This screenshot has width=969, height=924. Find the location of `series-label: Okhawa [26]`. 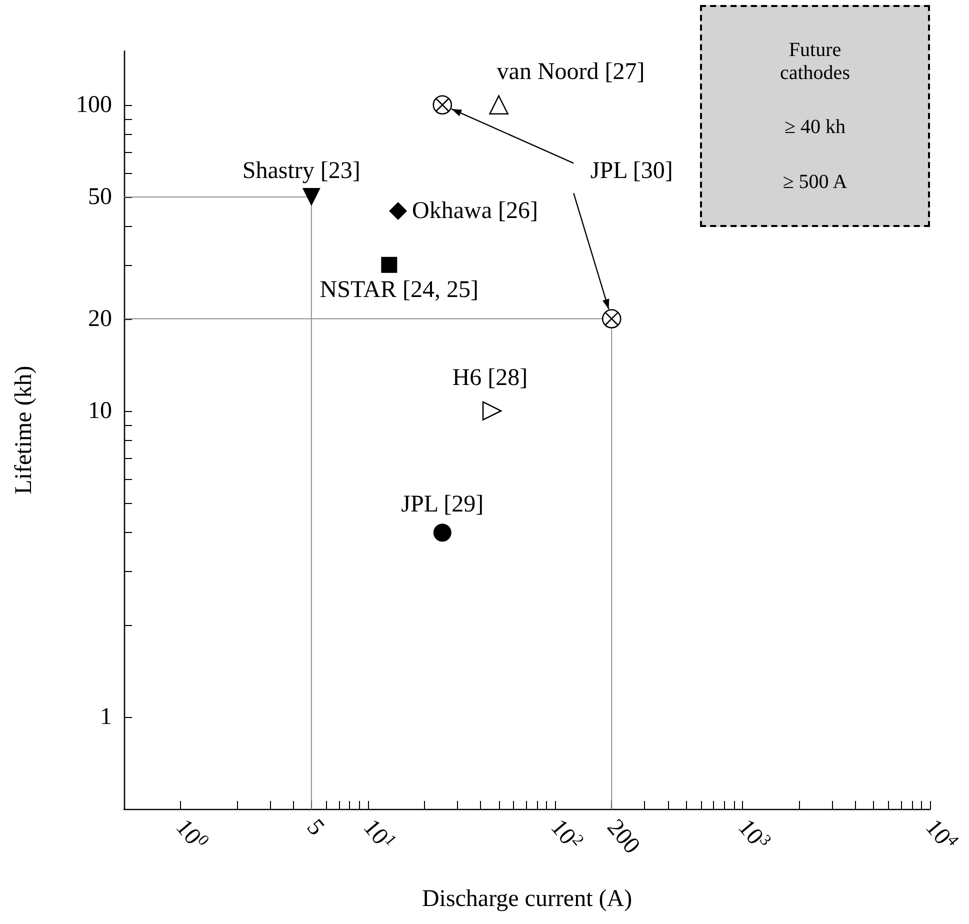

series-label: Okhawa [26] is located at coordinates (475, 211).